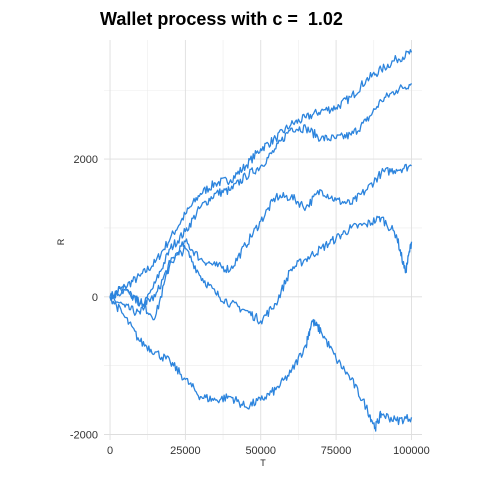  Describe the element at coordinates (95, 298) in the screenshot. I see `y-tick-label: 0` at that location.